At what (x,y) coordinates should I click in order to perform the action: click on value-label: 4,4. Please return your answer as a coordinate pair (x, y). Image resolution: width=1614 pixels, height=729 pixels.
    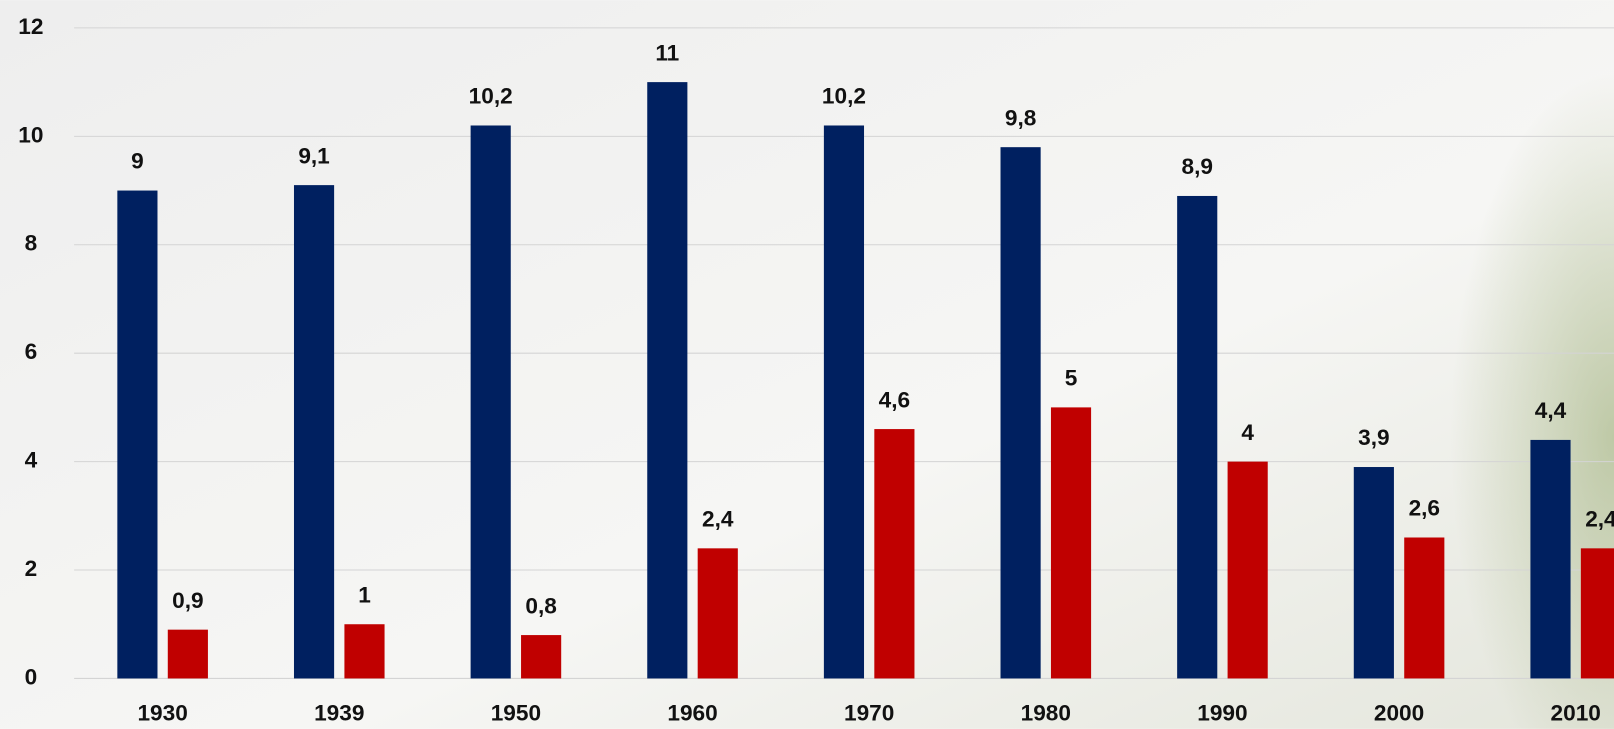
    Looking at the image, I should click on (1551, 410).